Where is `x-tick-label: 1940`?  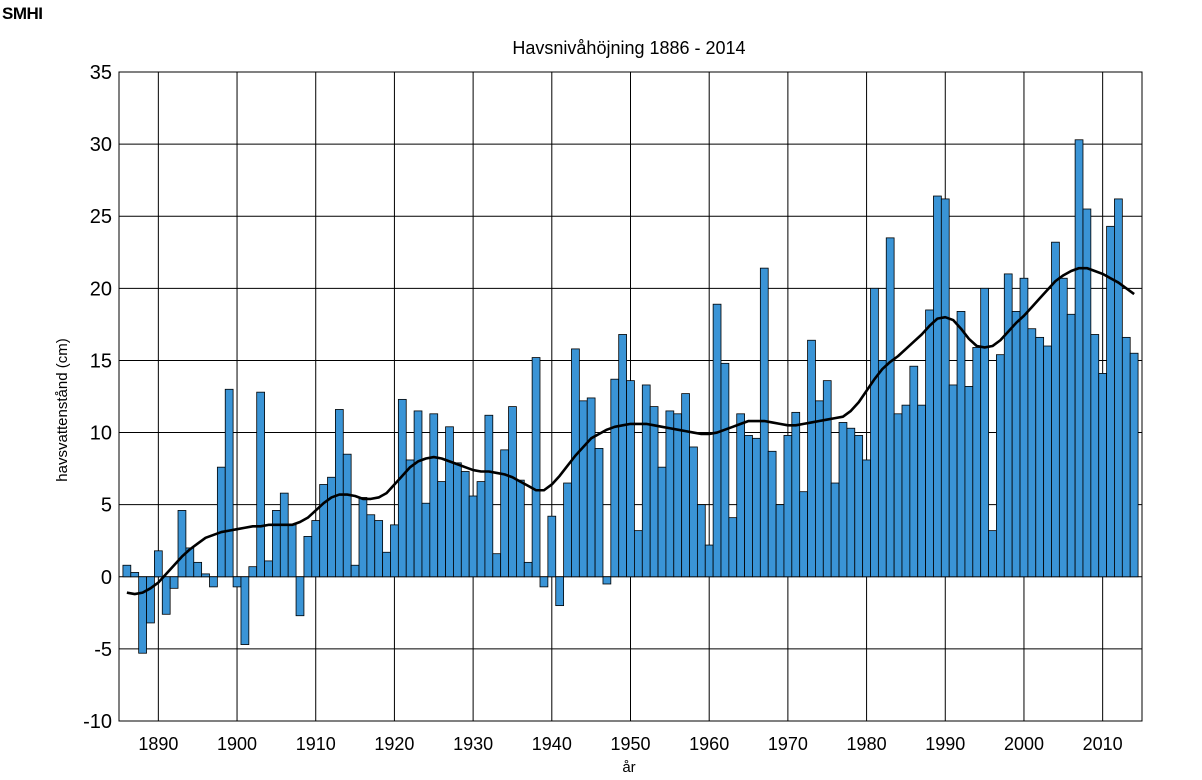
x-tick-label: 1940 is located at coordinates (552, 744).